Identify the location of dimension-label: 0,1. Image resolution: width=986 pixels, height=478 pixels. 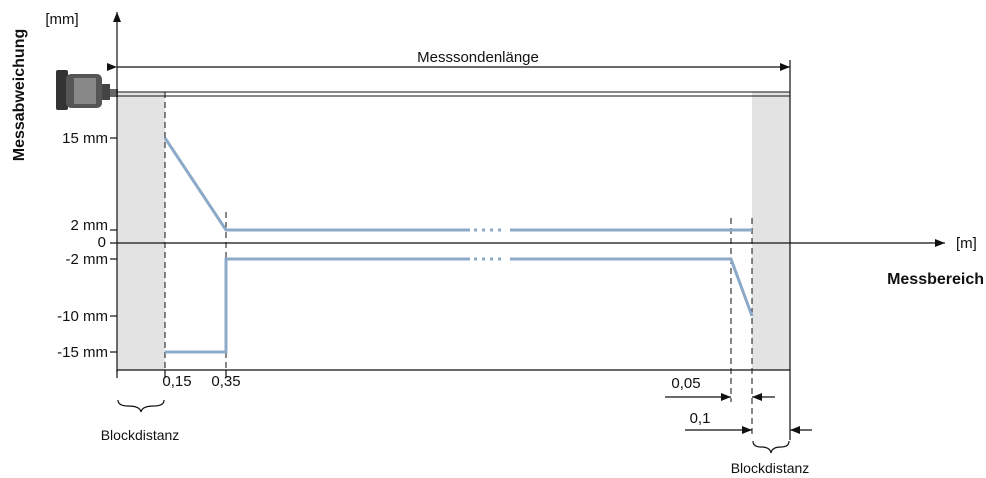
(700, 418).